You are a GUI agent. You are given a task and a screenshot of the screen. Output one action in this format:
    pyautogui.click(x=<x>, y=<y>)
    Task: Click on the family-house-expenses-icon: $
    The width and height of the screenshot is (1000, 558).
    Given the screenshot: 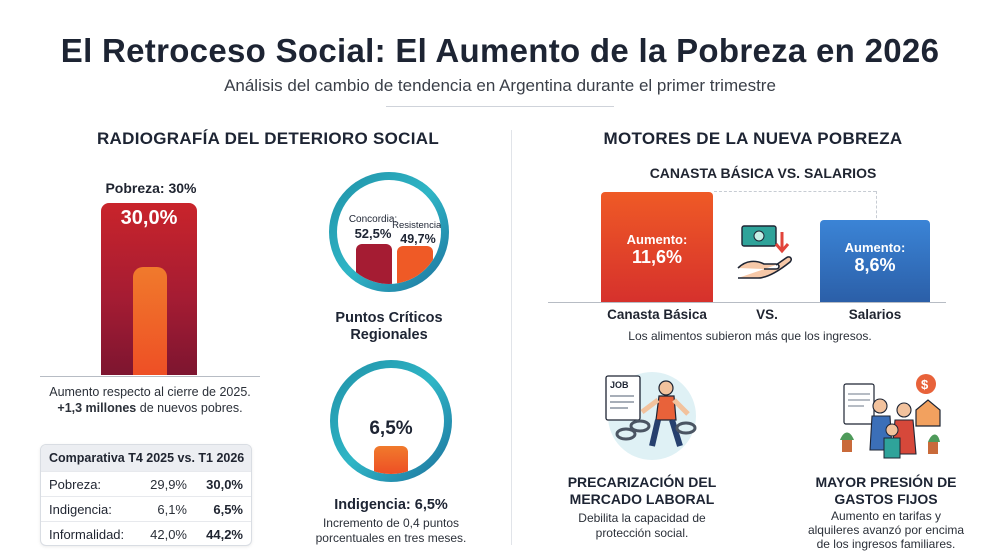 What is the action you would take?
    pyautogui.click(x=890, y=416)
    